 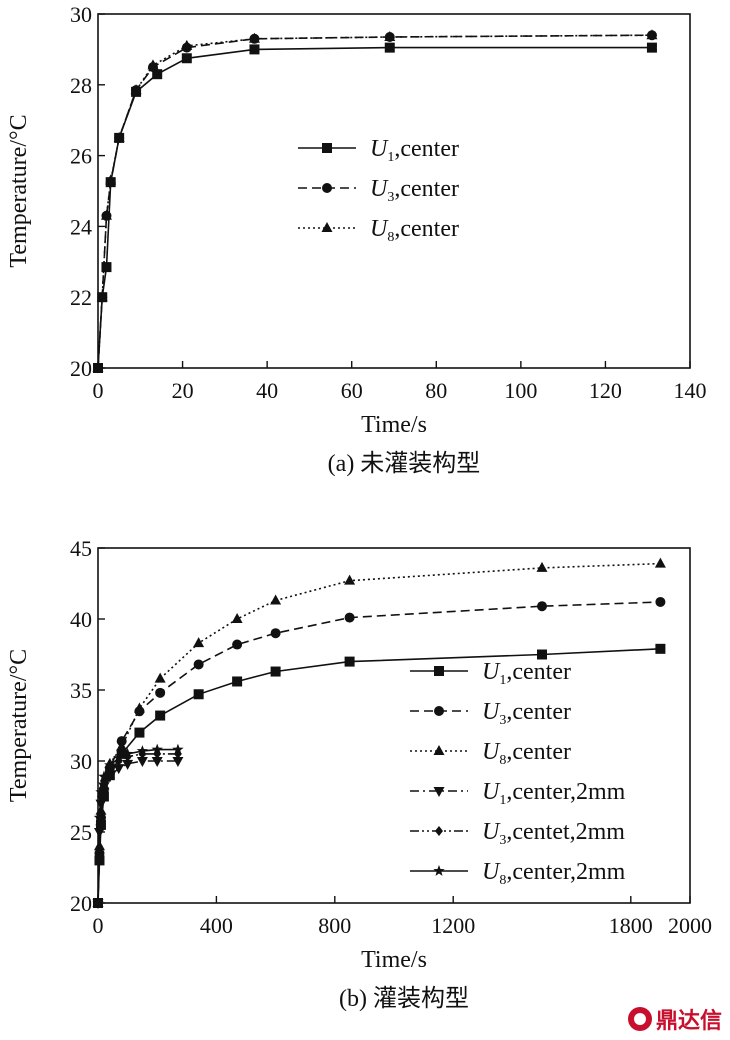 I want to click on chart-b-legend-label-0: U1,center, so click(x=526, y=673).